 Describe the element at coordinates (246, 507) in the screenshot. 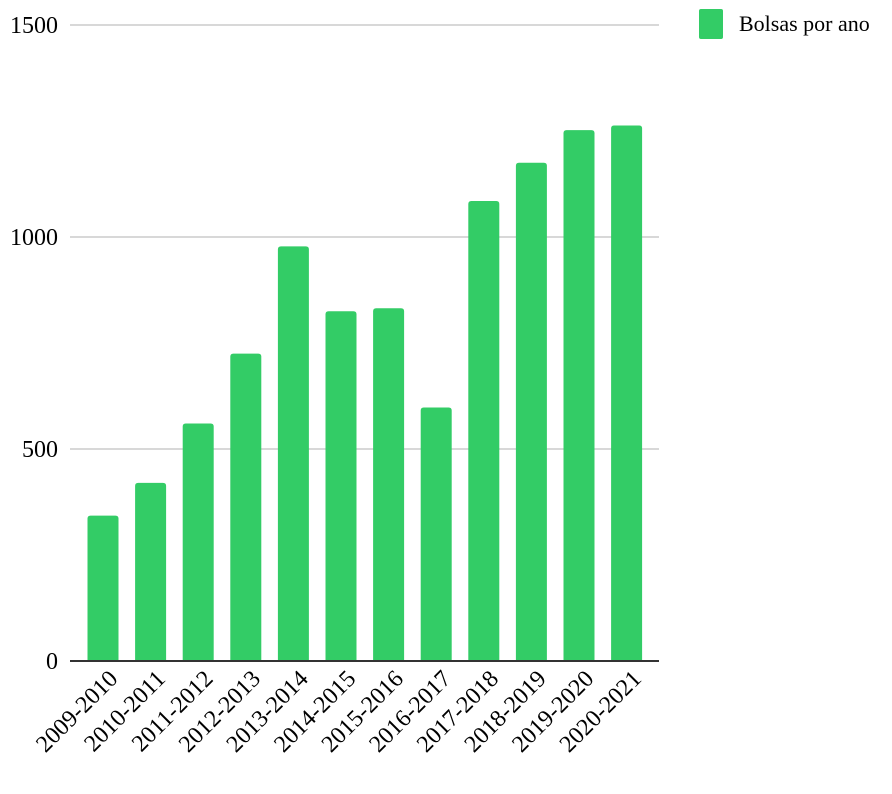

I see `bar-2012-2013` at that location.